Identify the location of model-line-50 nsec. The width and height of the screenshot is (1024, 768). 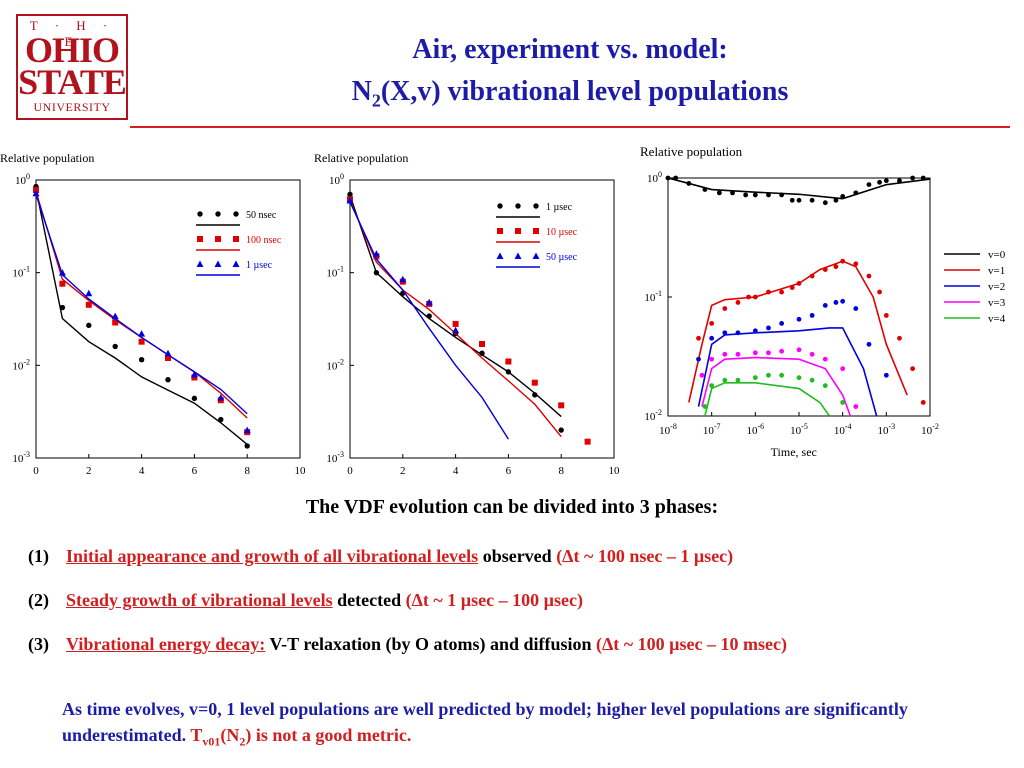
(141, 316).